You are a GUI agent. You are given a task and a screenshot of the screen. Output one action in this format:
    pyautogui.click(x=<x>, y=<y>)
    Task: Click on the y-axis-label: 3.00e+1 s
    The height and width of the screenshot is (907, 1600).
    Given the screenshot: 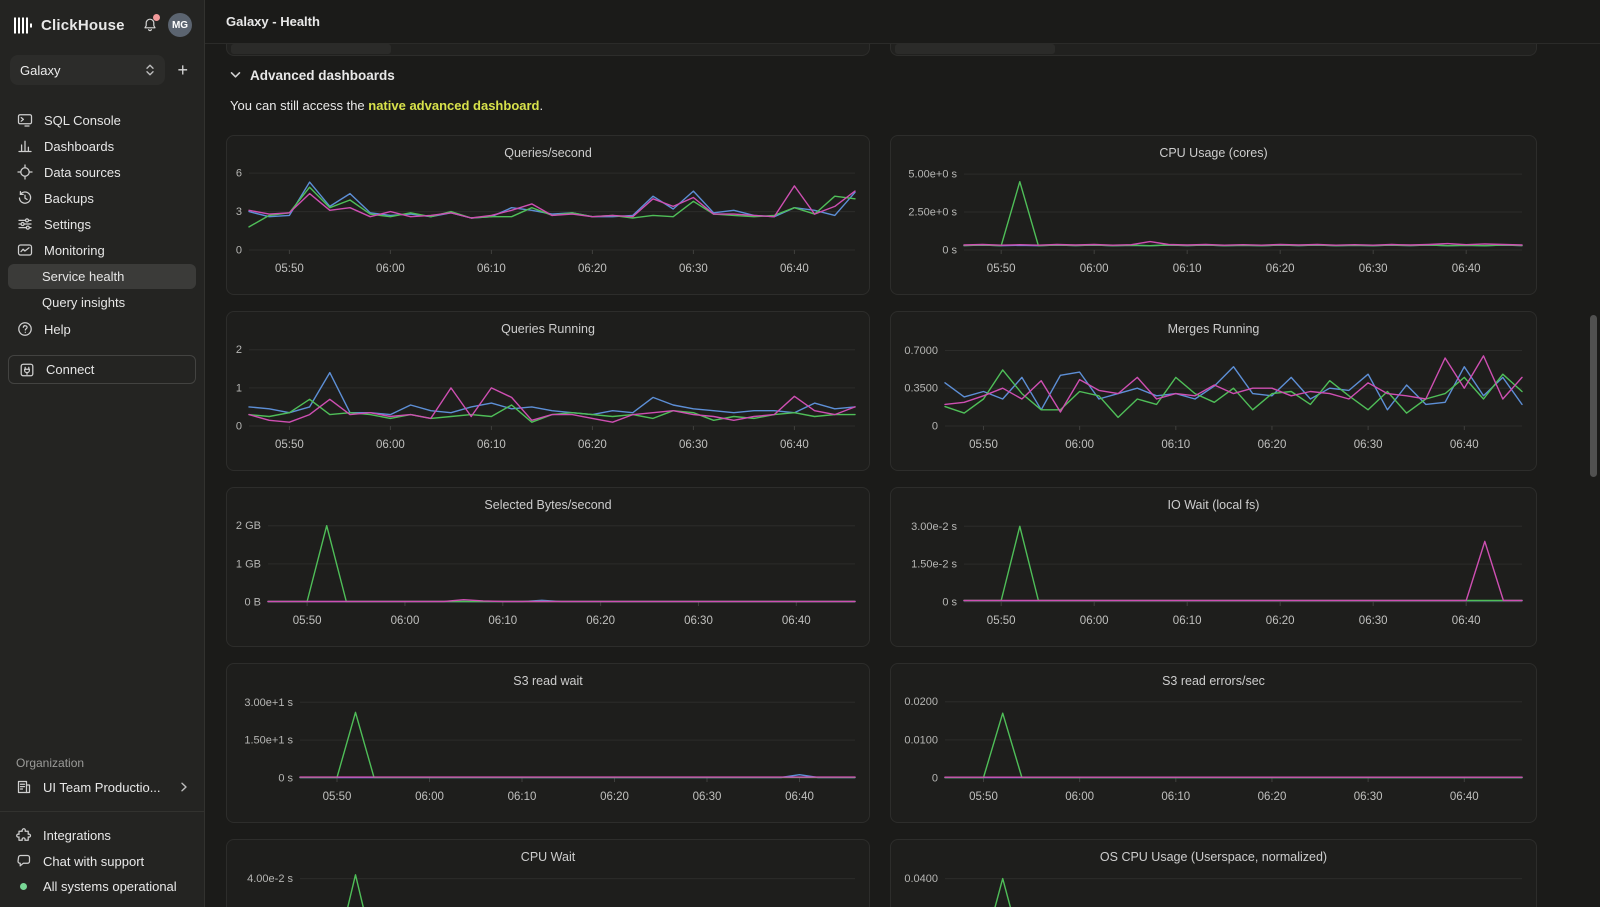 What is the action you would take?
    pyautogui.click(x=268, y=703)
    